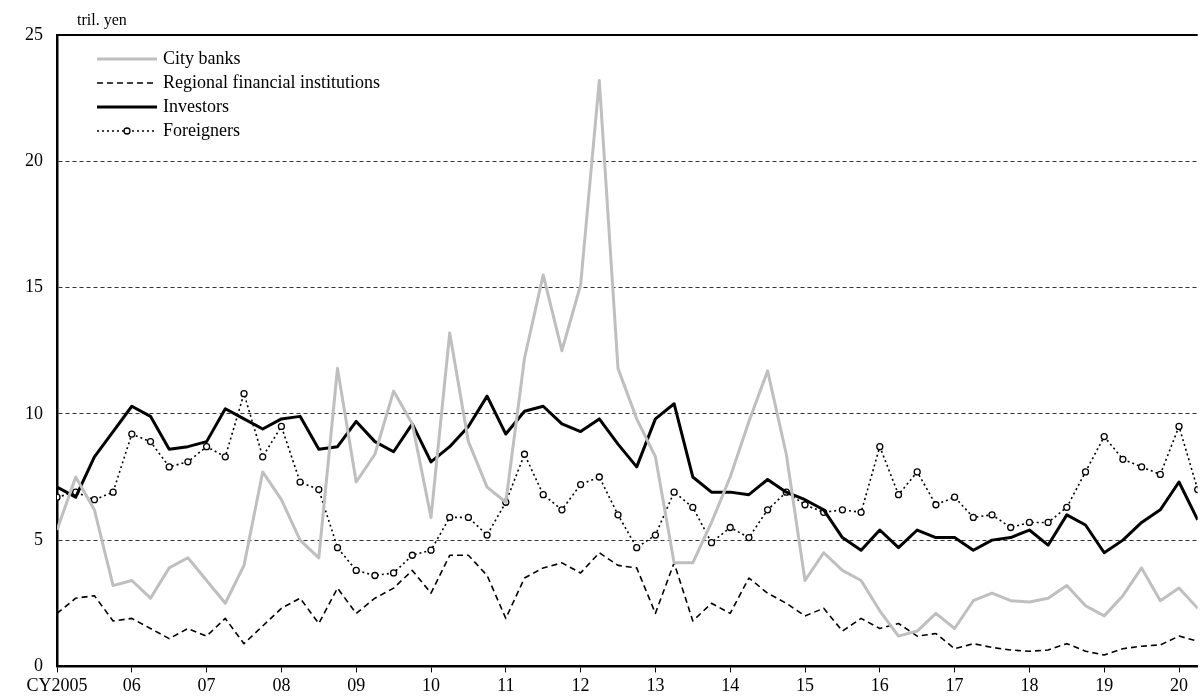 This screenshot has width=1203, height=700. I want to click on x-tick-label: 18, so click(1029, 684).